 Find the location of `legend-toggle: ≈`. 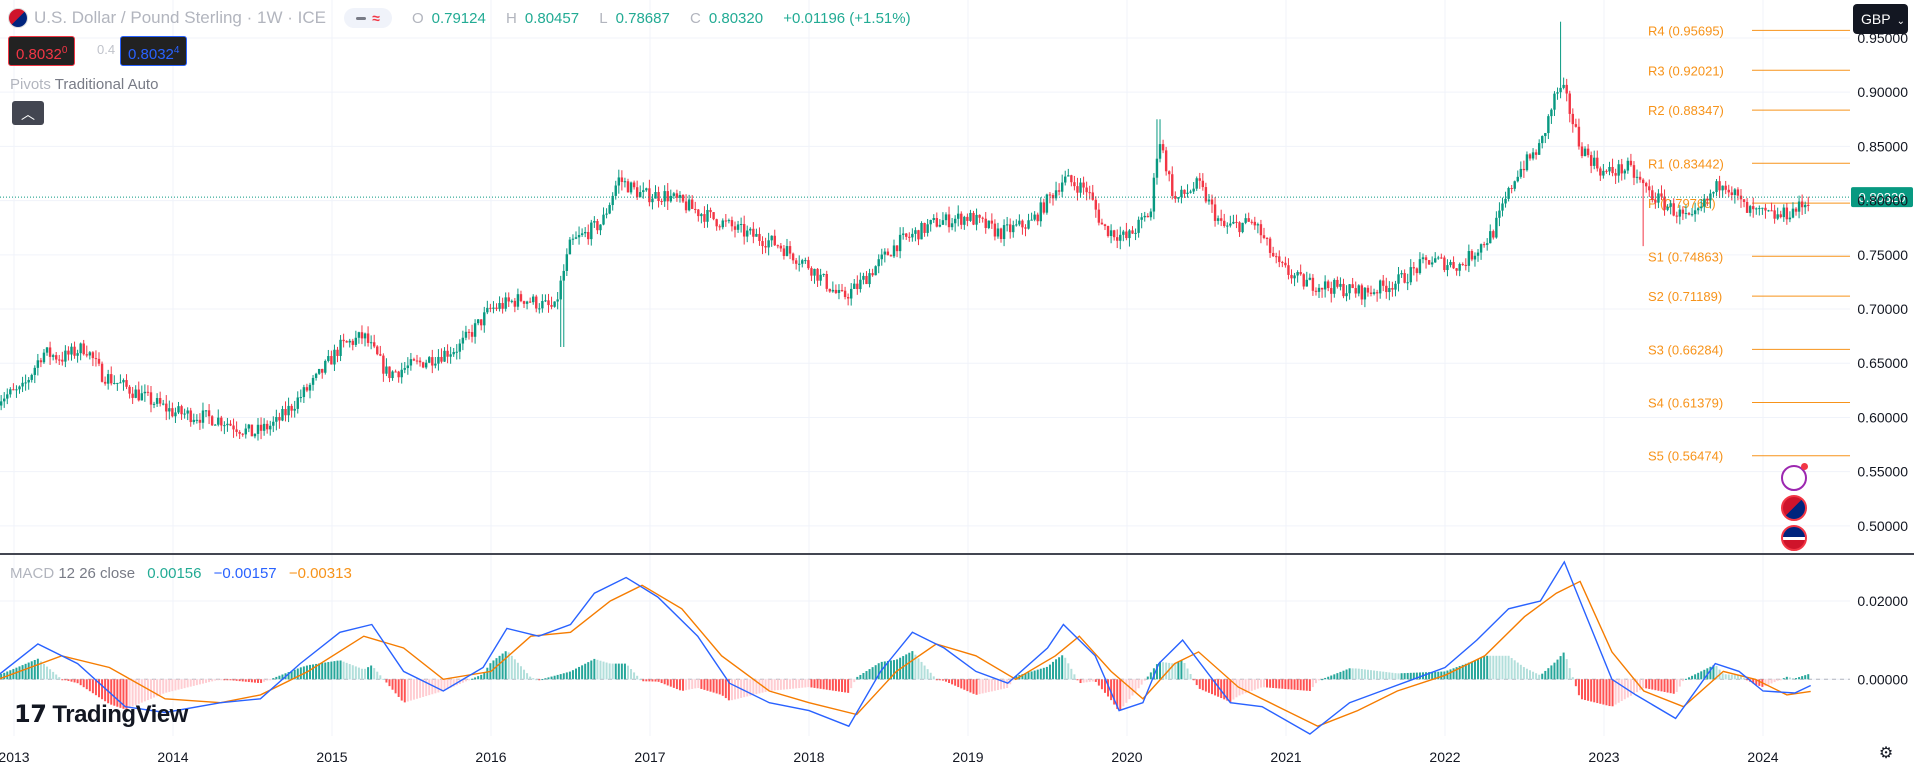

legend-toggle: ≈ is located at coordinates (367, 18).